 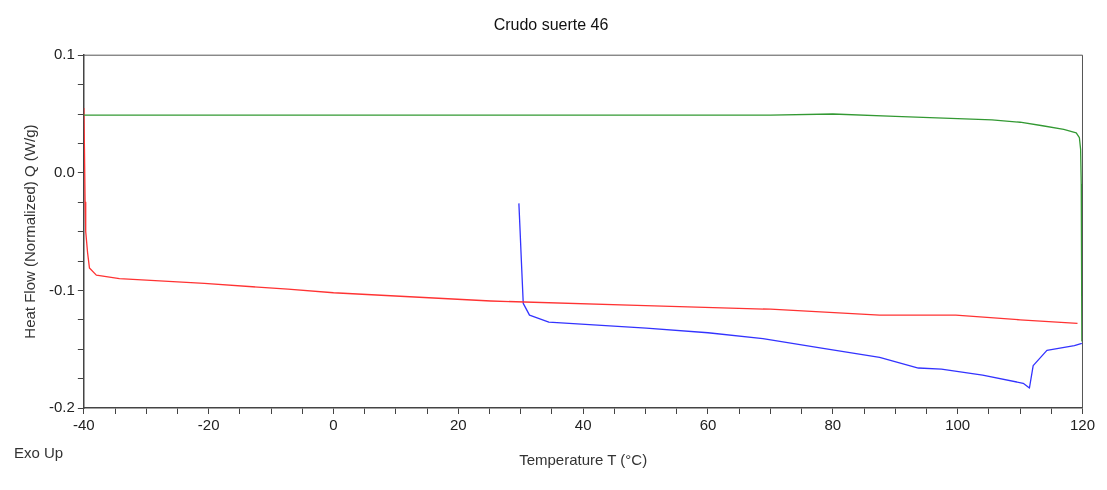 What do you see at coordinates (708, 425) in the screenshot?
I see `x-tick-label: 60` at bounding box center [708, 425].